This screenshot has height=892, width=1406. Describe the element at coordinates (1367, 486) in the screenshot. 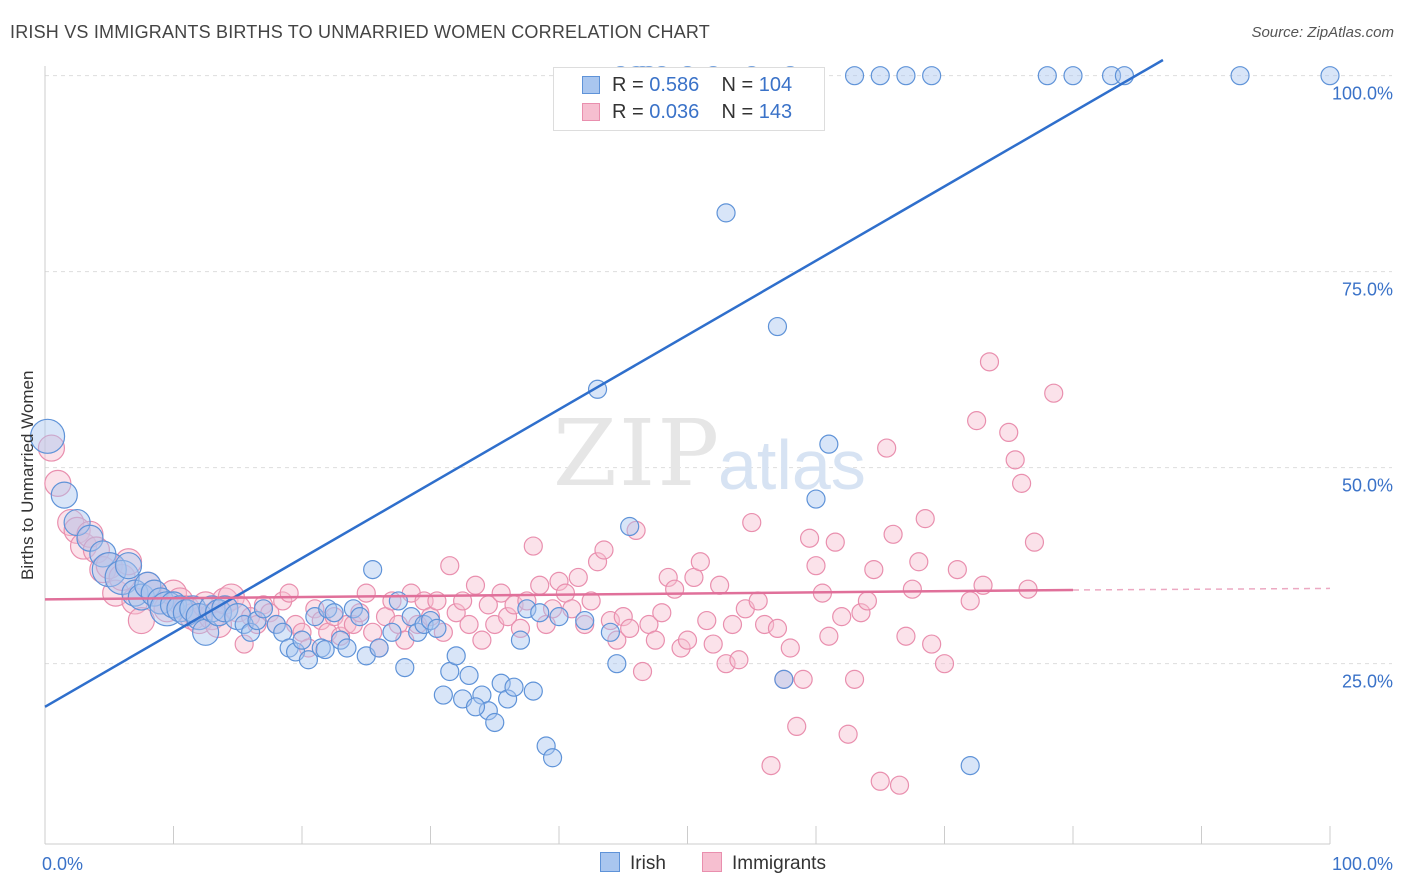

I see `y-tick-label: 50.0%` at that location.